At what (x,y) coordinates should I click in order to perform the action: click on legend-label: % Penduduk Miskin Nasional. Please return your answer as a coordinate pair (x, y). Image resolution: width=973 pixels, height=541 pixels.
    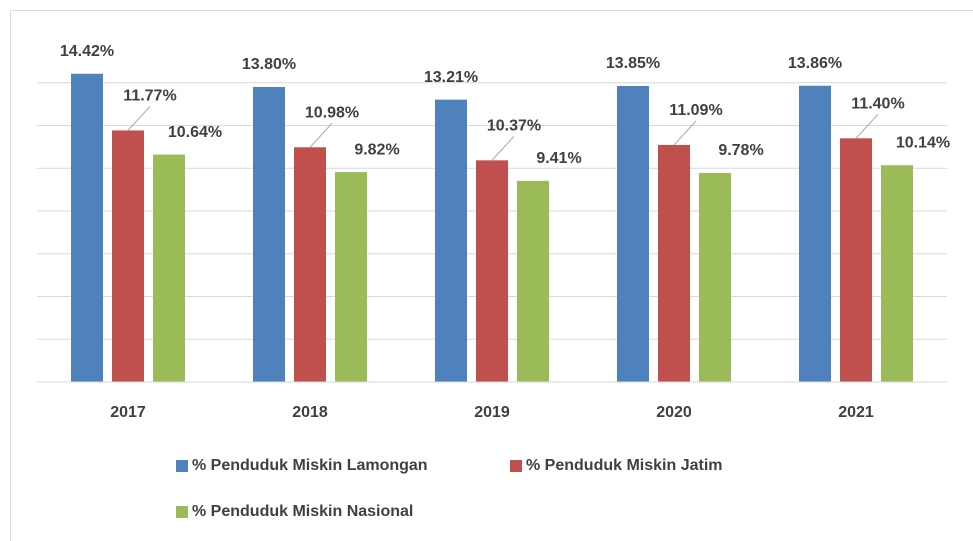
    Looking at the image, I should click on (302, 511).